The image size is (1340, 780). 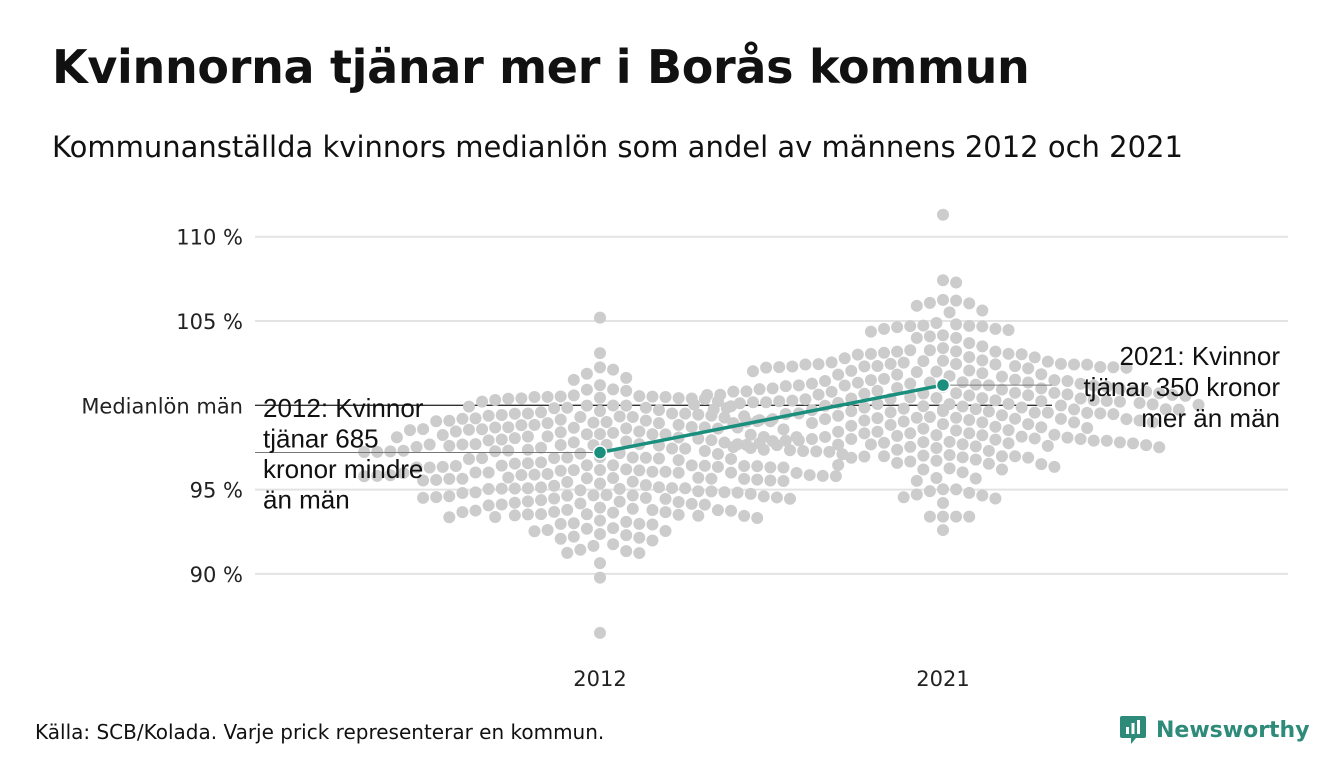 I want to click on annotation-2012-line: tjänar 685, so click(x=321, y=439).